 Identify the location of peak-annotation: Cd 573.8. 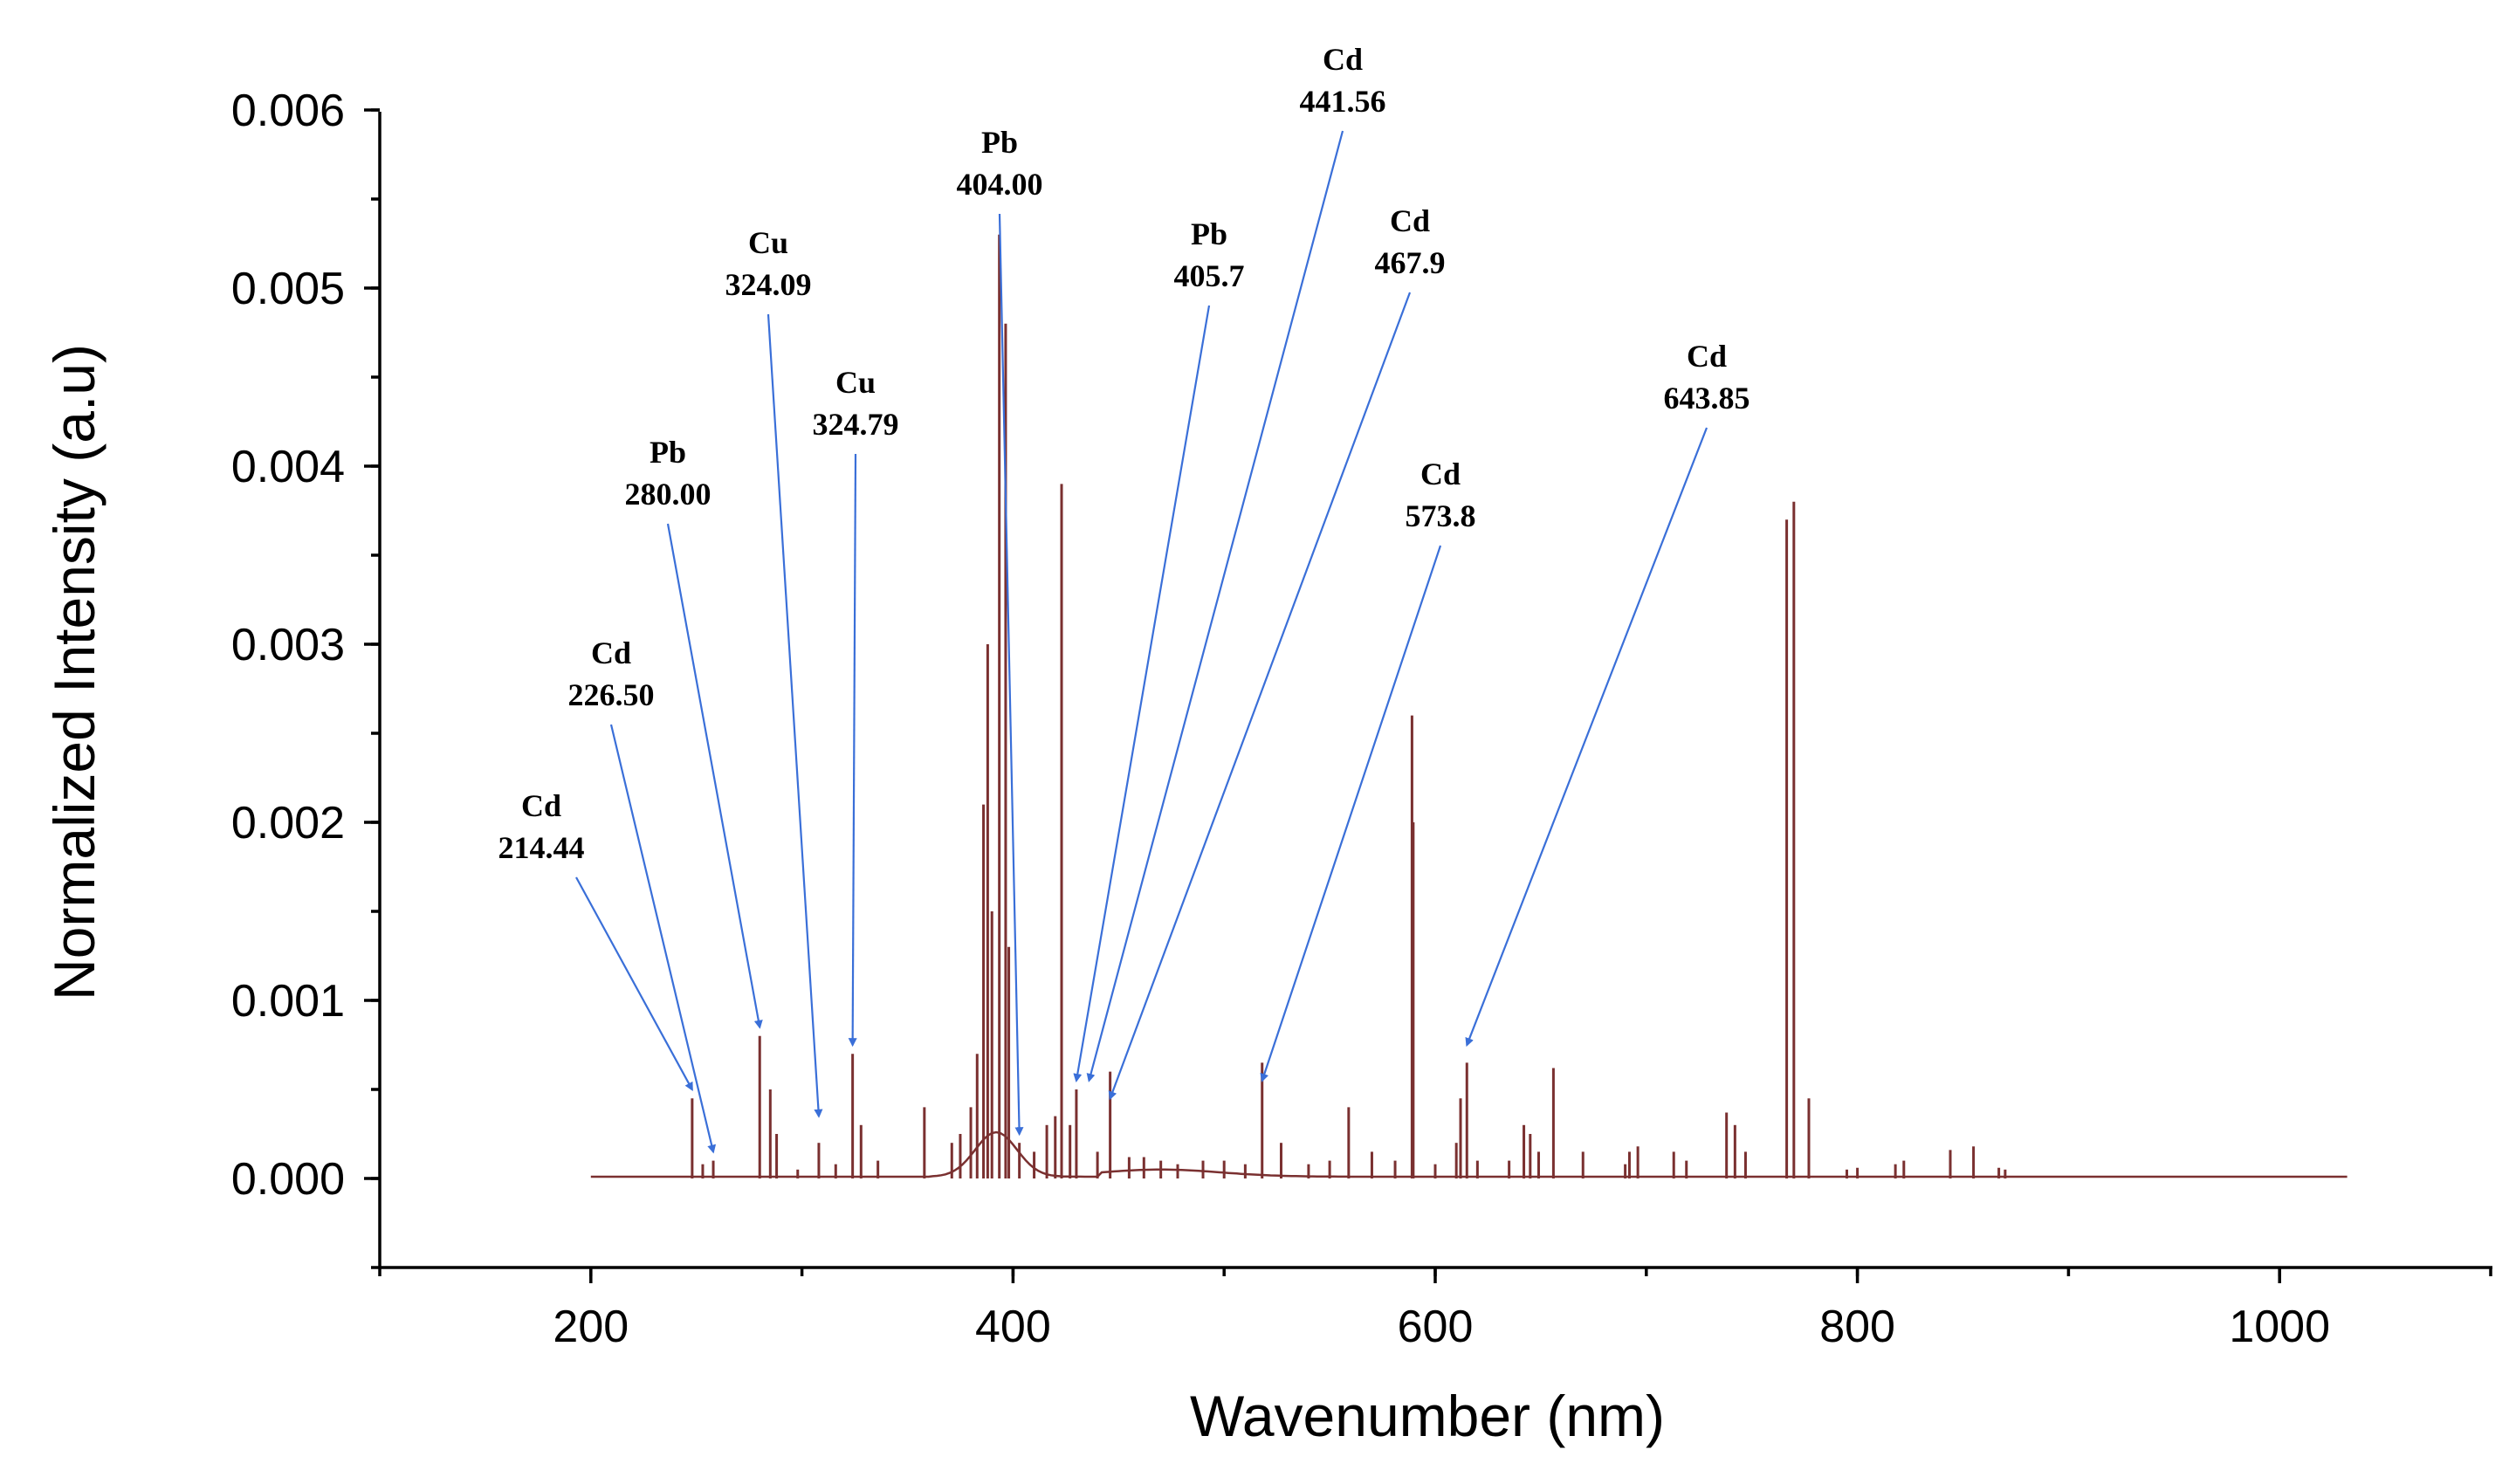
(1368, 769).